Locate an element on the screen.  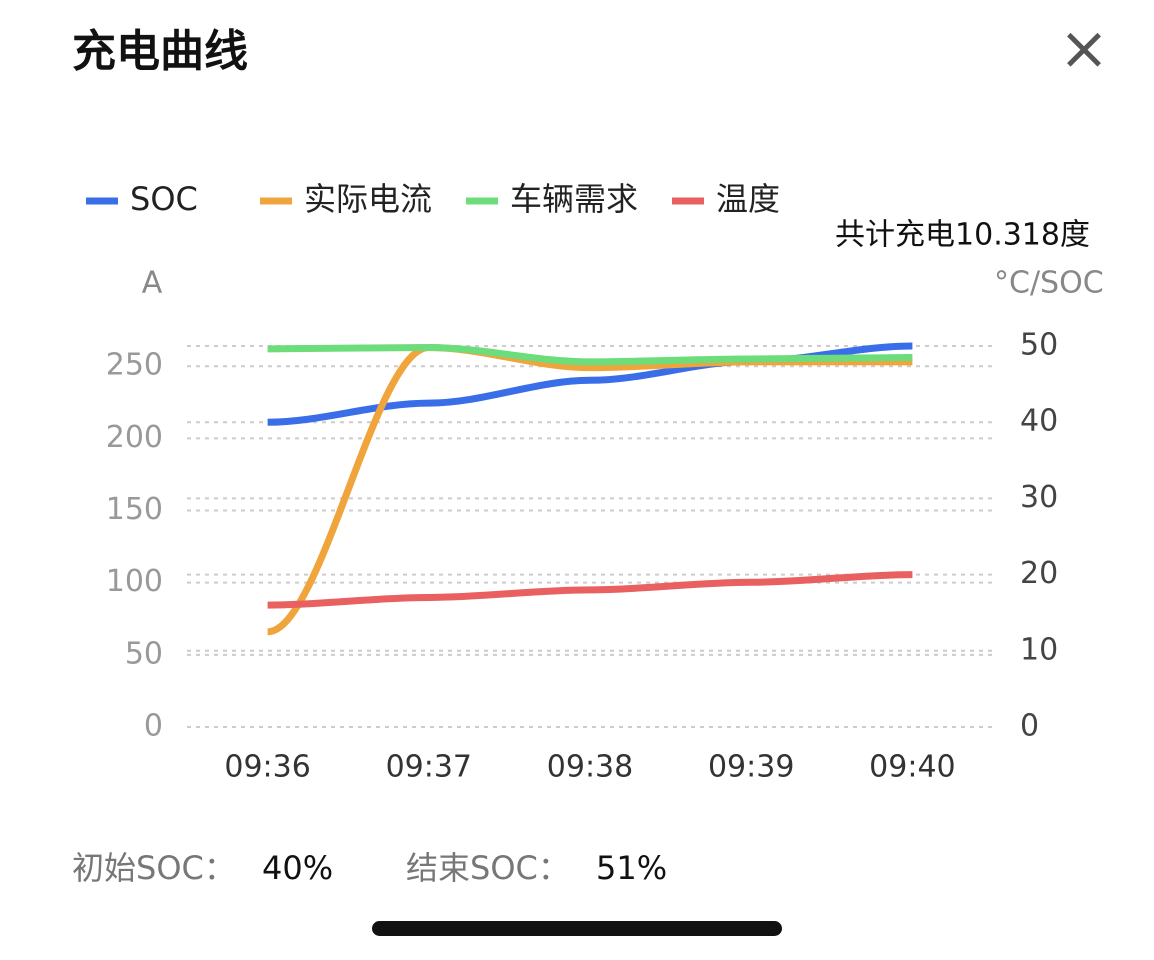
start-soc-value: 40% is located at coordinates (297, 868).